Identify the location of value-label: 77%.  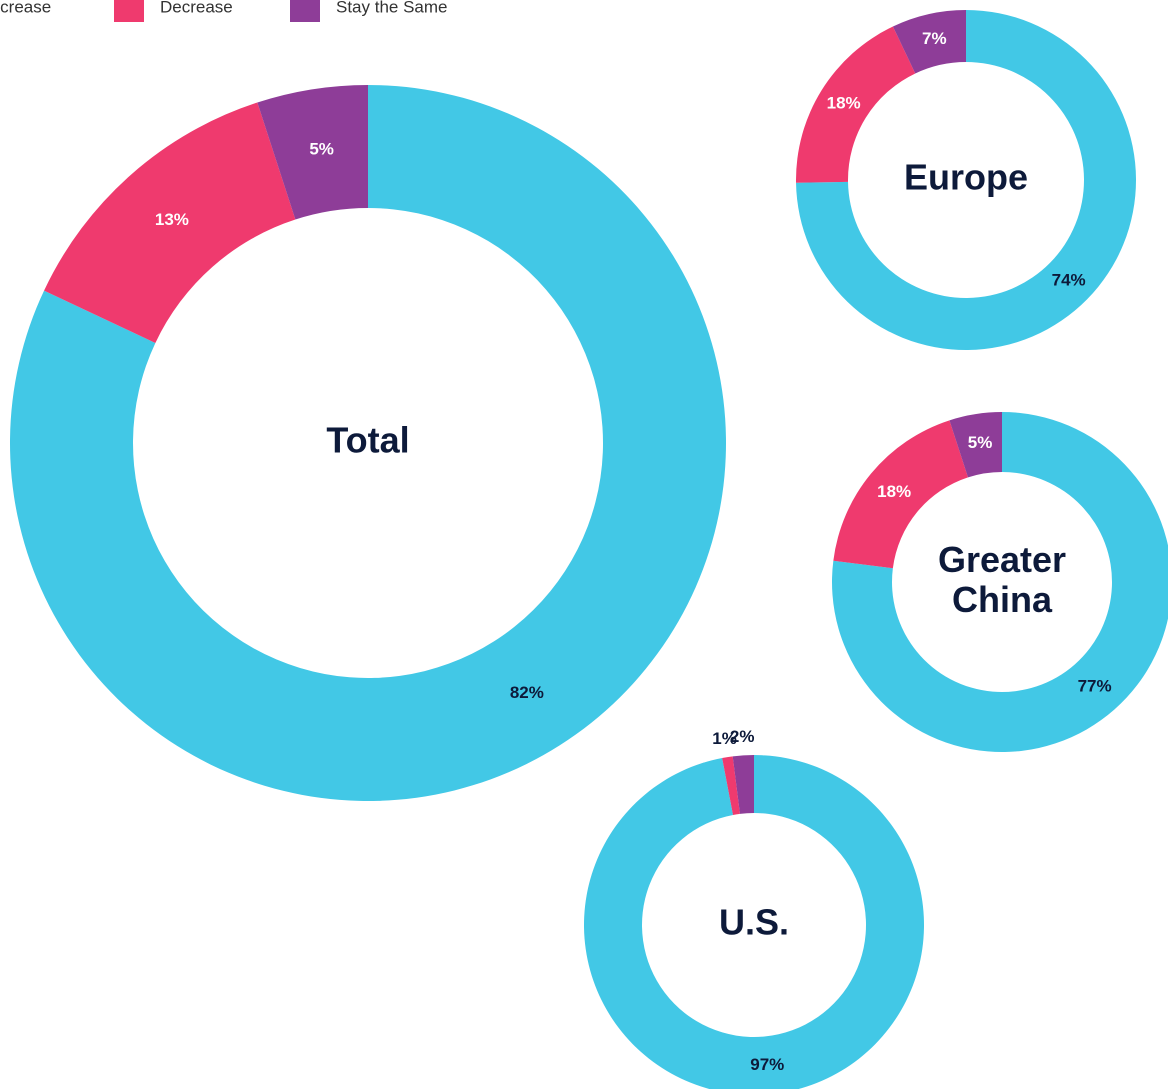
(1095, 685).